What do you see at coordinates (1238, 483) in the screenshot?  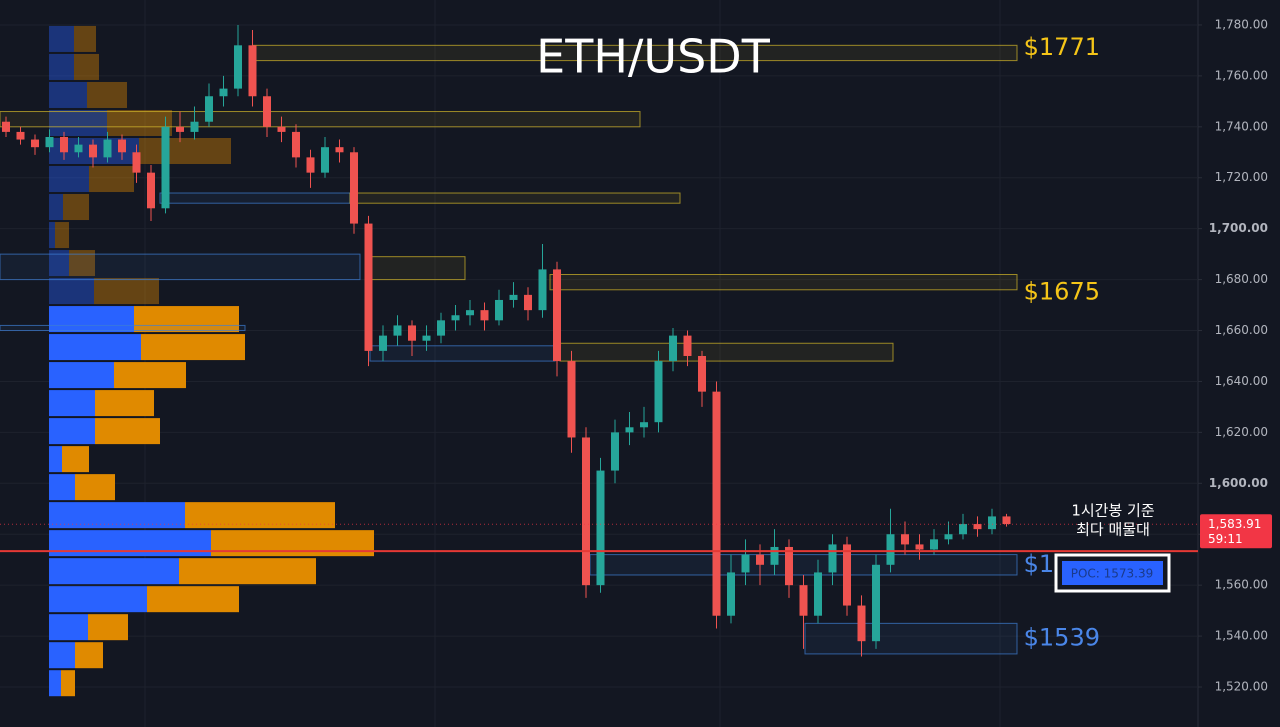 I see `y-tick-label: 1,600.00` at bounding box center [1238, 483].